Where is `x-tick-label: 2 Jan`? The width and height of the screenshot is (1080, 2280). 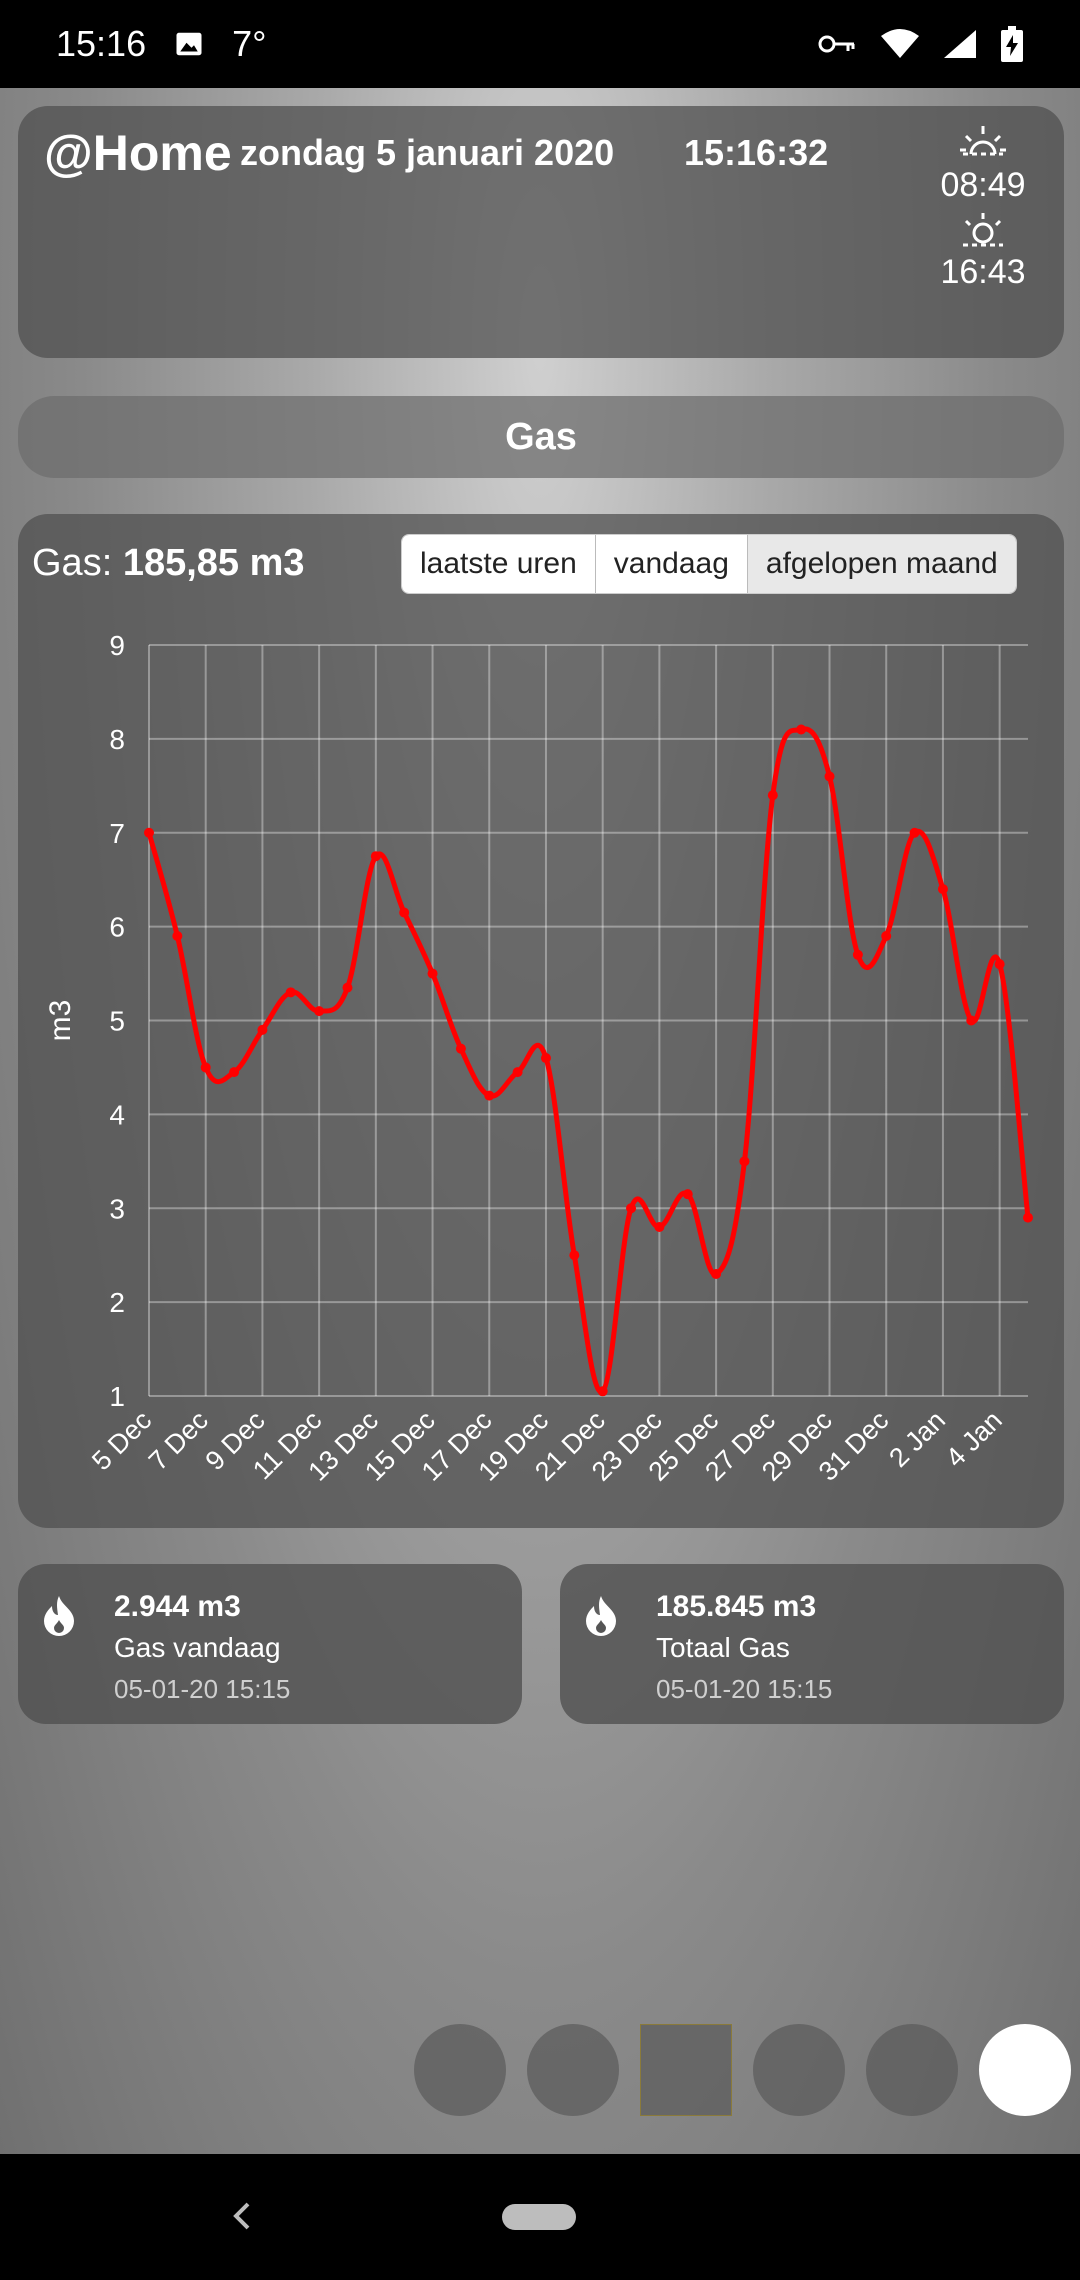
x-tick-label: 2 Jan is located at coordinates (917, 1439).